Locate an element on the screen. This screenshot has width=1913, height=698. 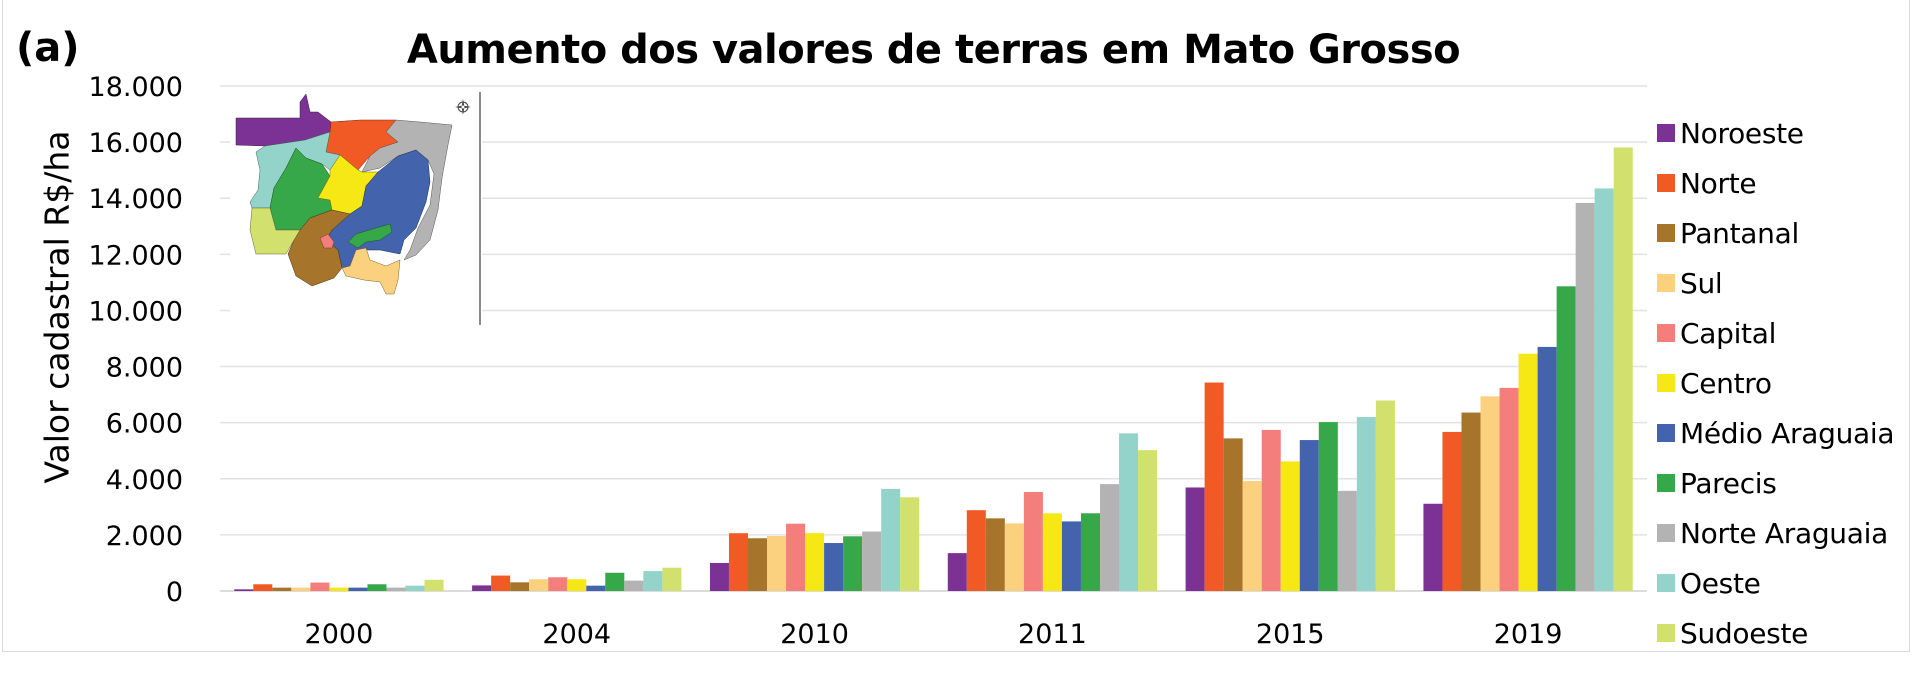
legend-item: Norte is located at coordinates (1775, 183).